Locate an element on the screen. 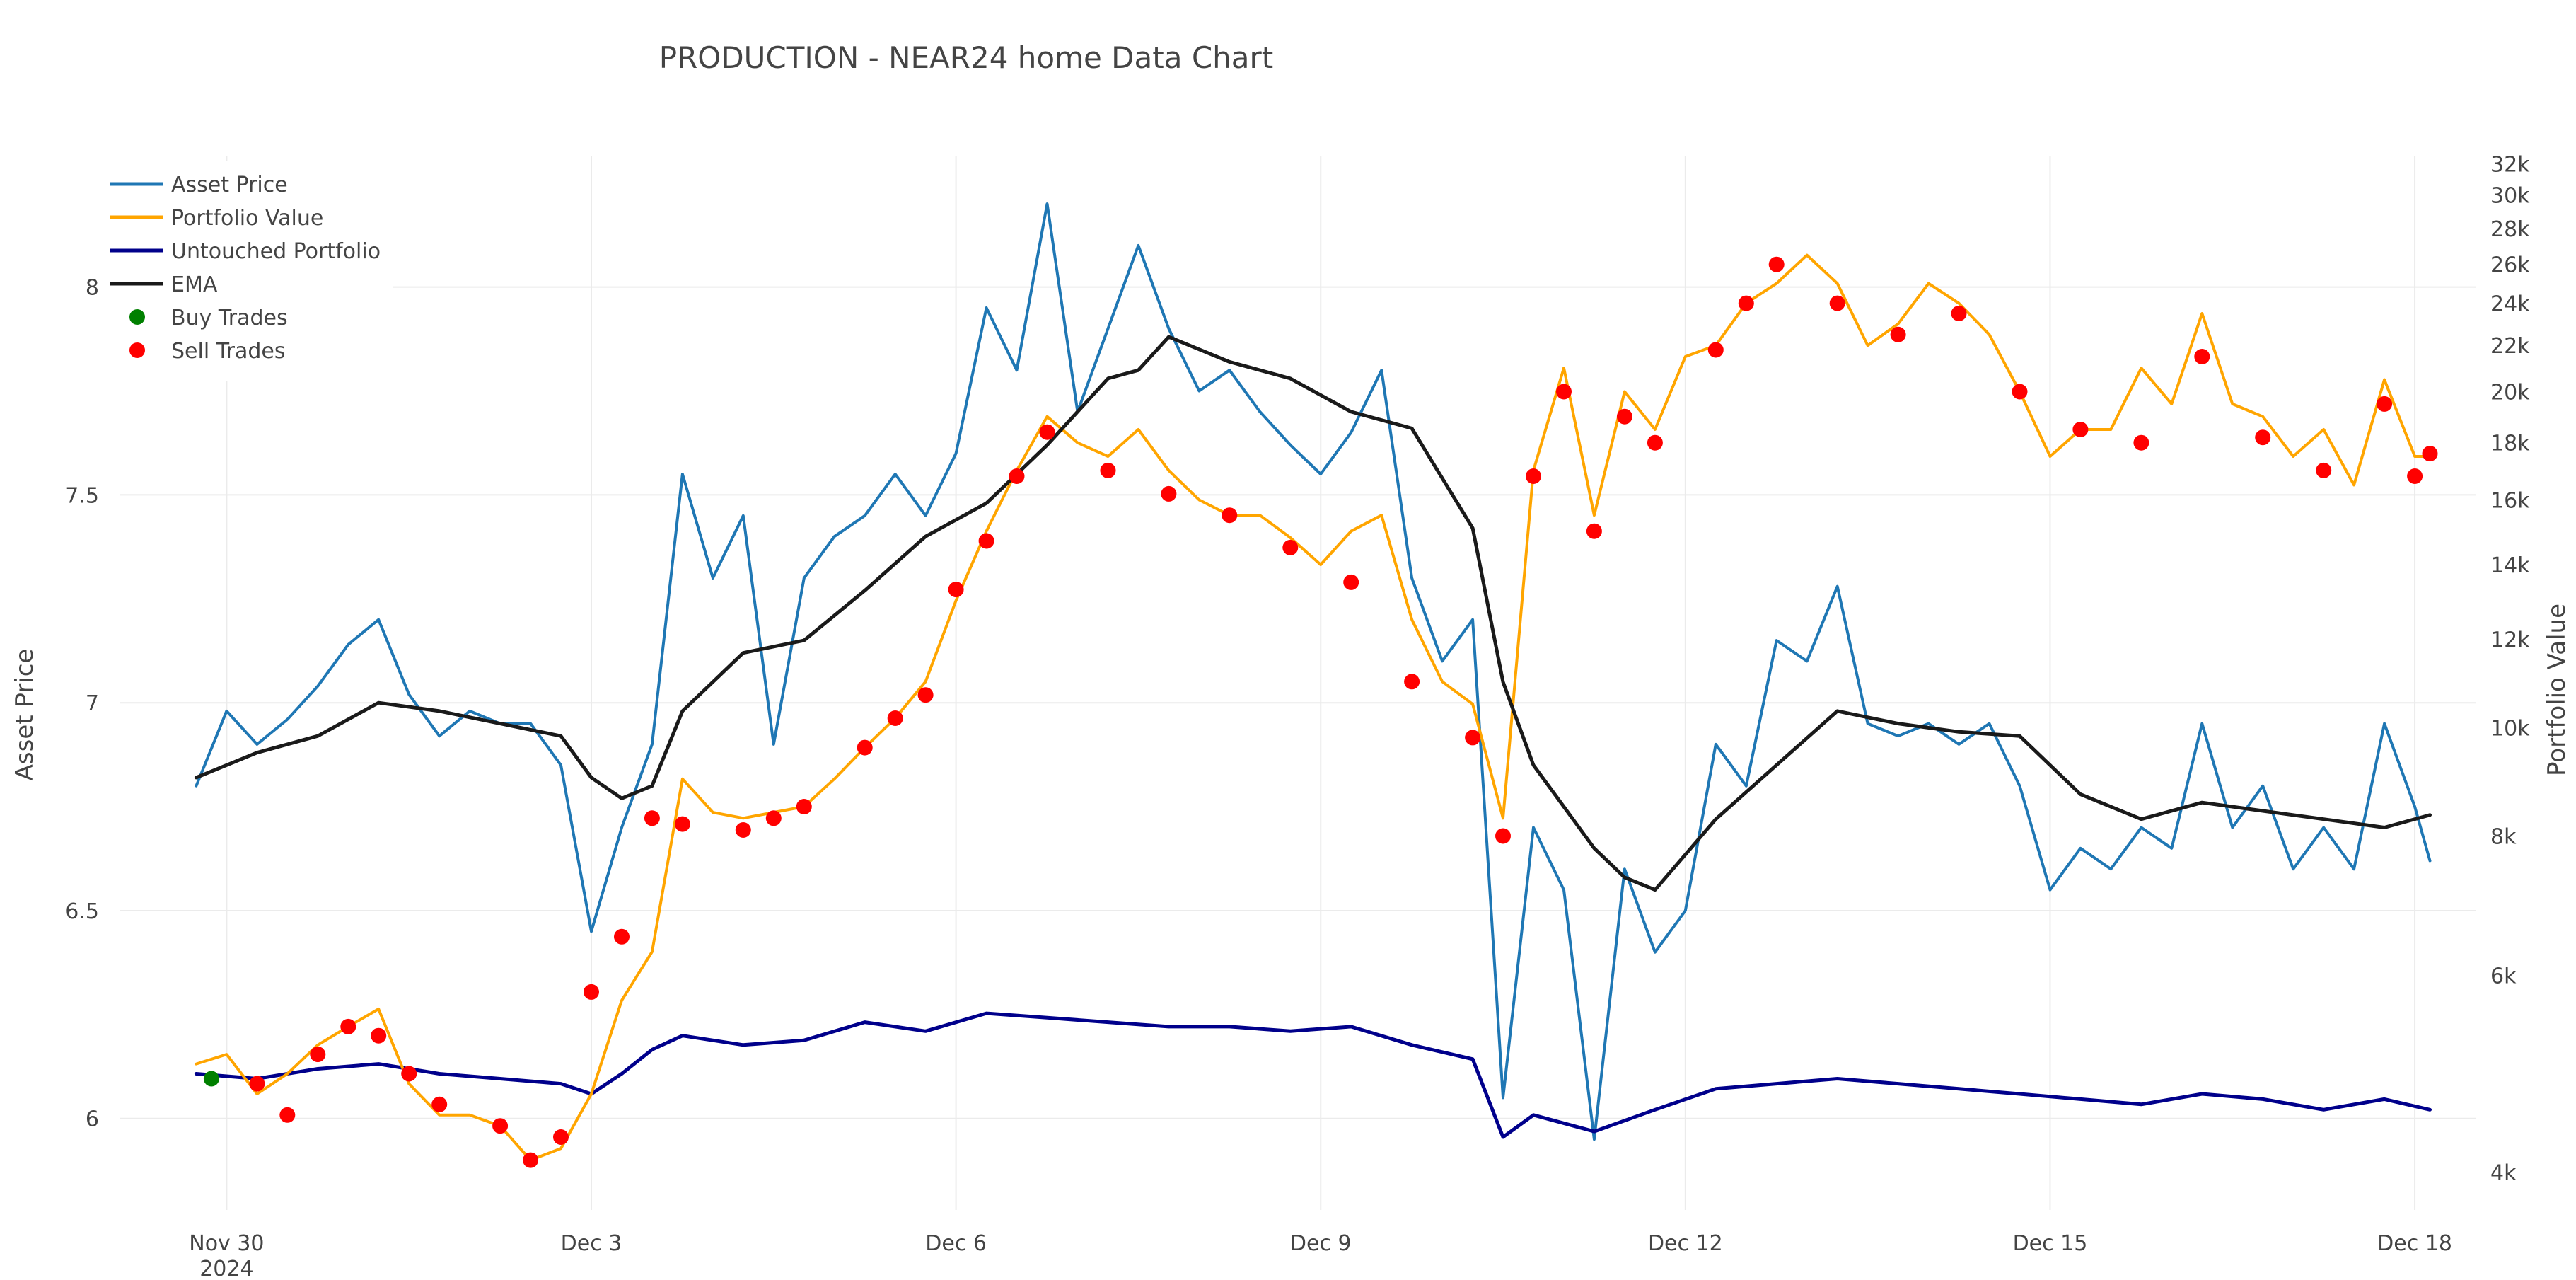 The width and height of the screenshot is (2576, 1280). legend-label: Buy Trades is located at coordinates (229, 318).